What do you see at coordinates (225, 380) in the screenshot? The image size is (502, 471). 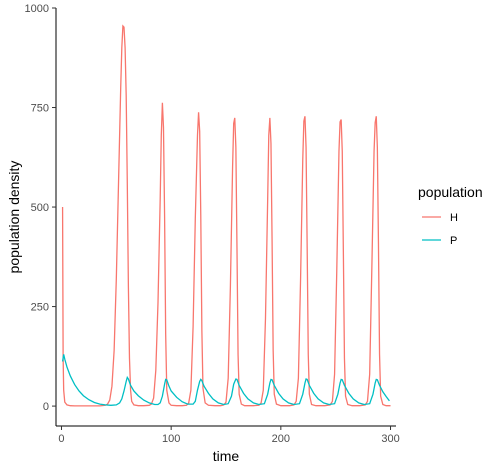 I see `series-line-p` at bounding box center [225, 380].